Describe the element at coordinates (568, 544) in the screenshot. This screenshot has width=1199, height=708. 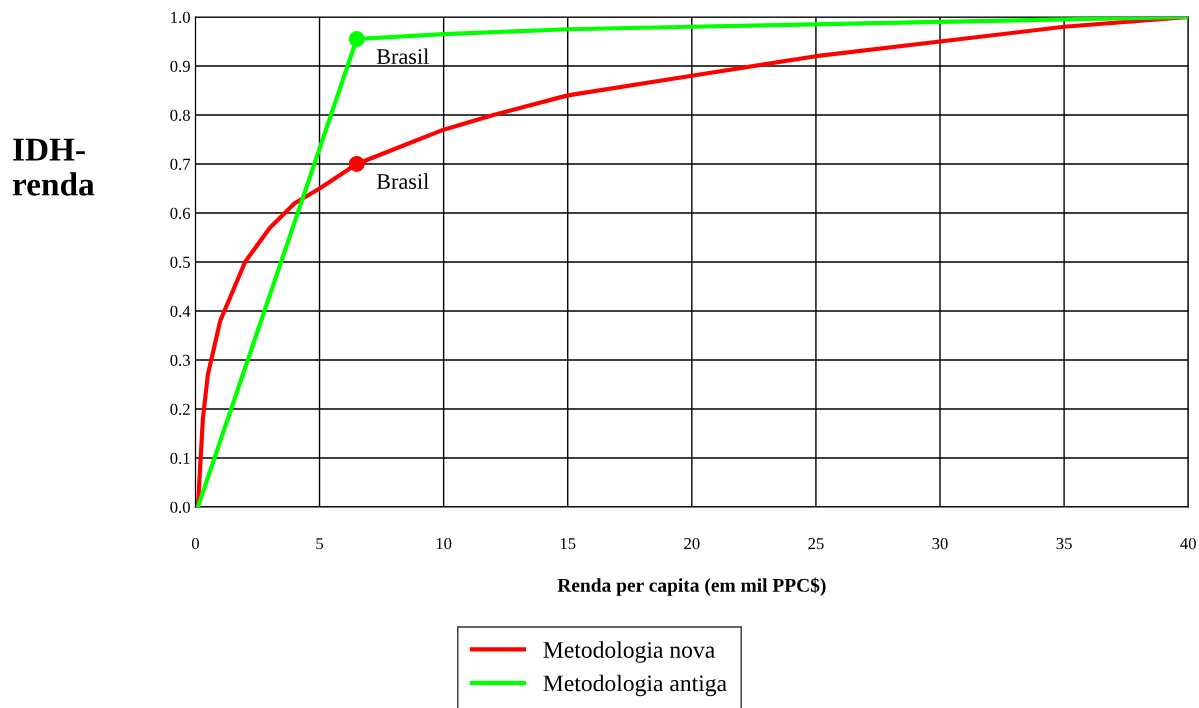
I see `x-tick-label: 15` at that location.